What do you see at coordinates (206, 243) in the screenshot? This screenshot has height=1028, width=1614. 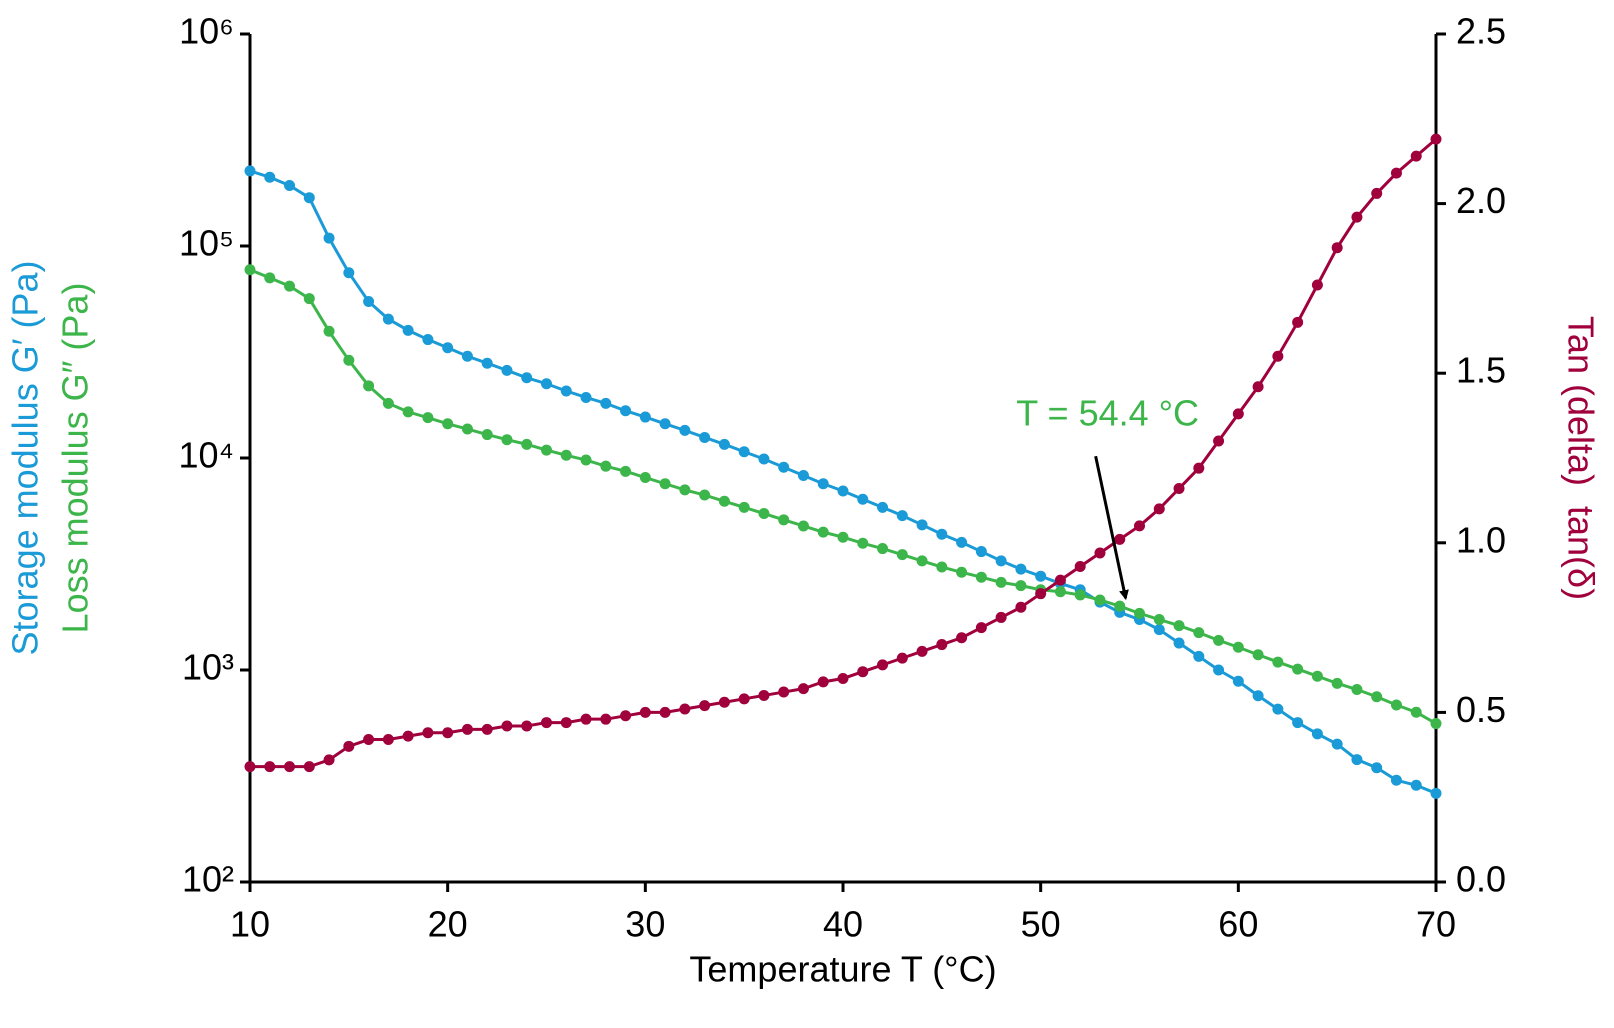 I see `y-tick-label: 10⁵` at bounding box center [206, 243].